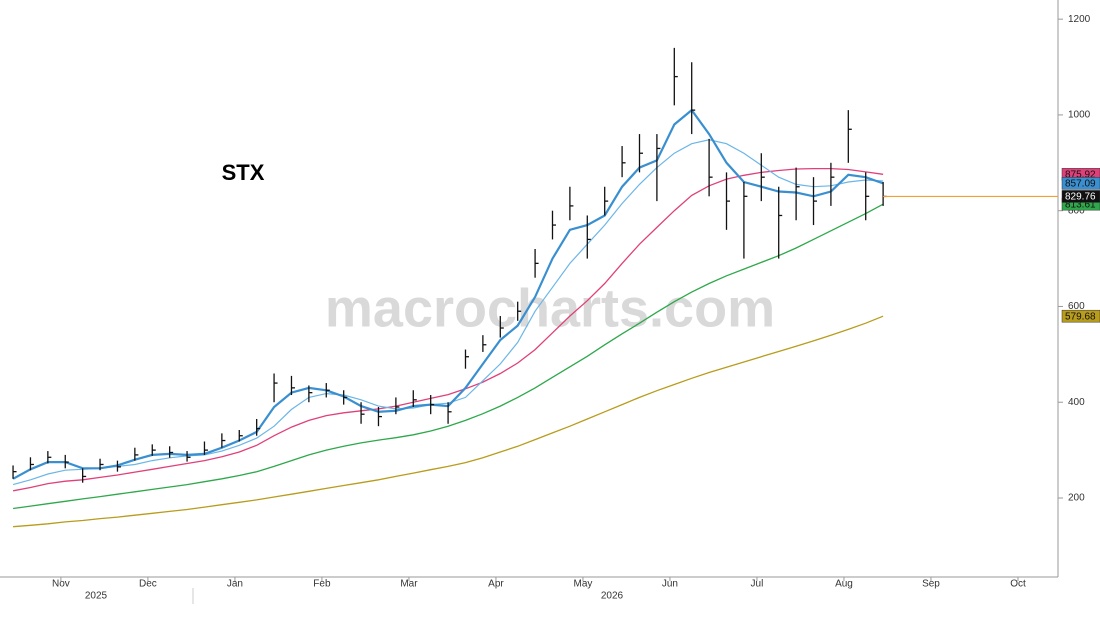 The width and height of the screenshot is (1100, 619). What do you see at coordinates (1080, 204) in the screenshot?
I see `ma-last-label: 813.61` at bounding box center [1080, 204].